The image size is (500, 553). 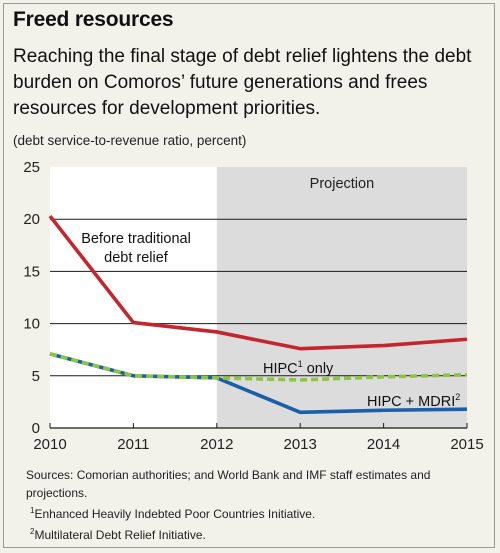 I want to click on y-tick-label: 0, so click(x=36, y=428).